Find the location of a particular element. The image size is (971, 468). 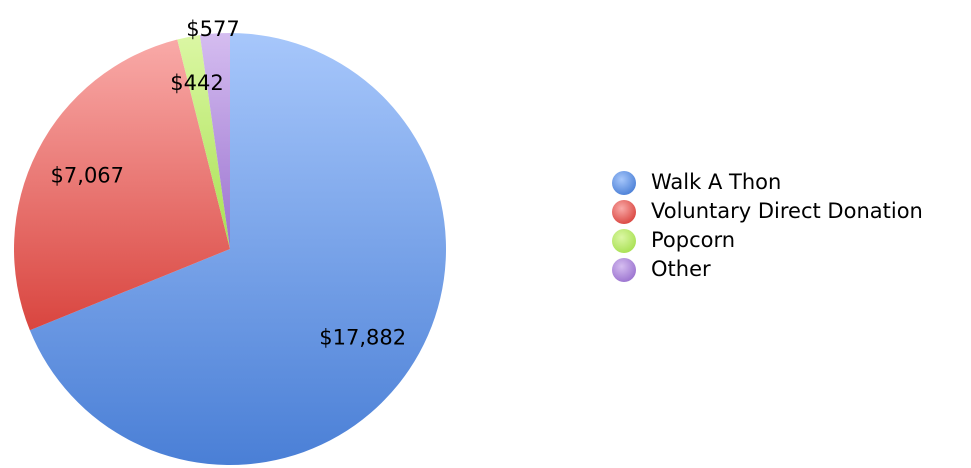

legend-marker-popcorn is located at coordinates (624, 241).